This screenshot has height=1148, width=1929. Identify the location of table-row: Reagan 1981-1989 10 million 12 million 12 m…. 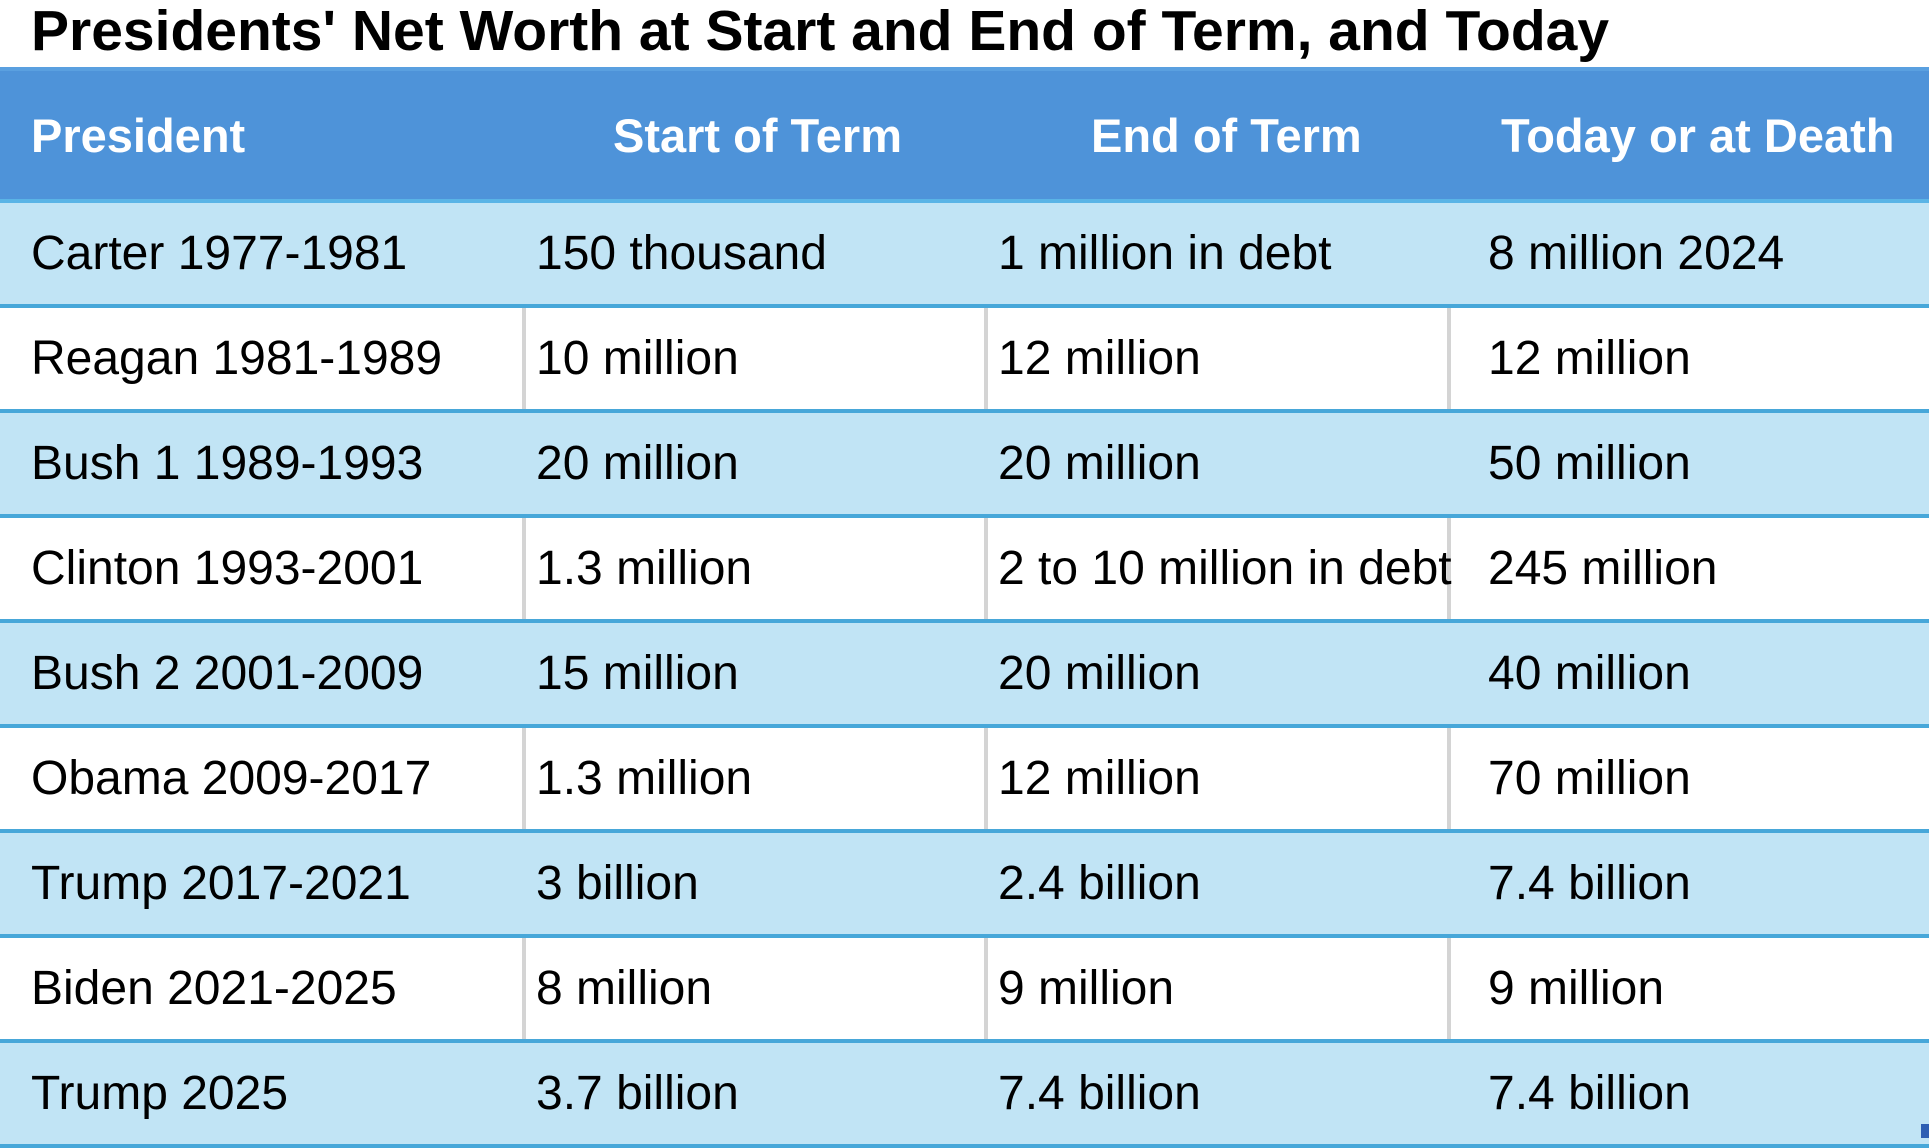
(964, 360).